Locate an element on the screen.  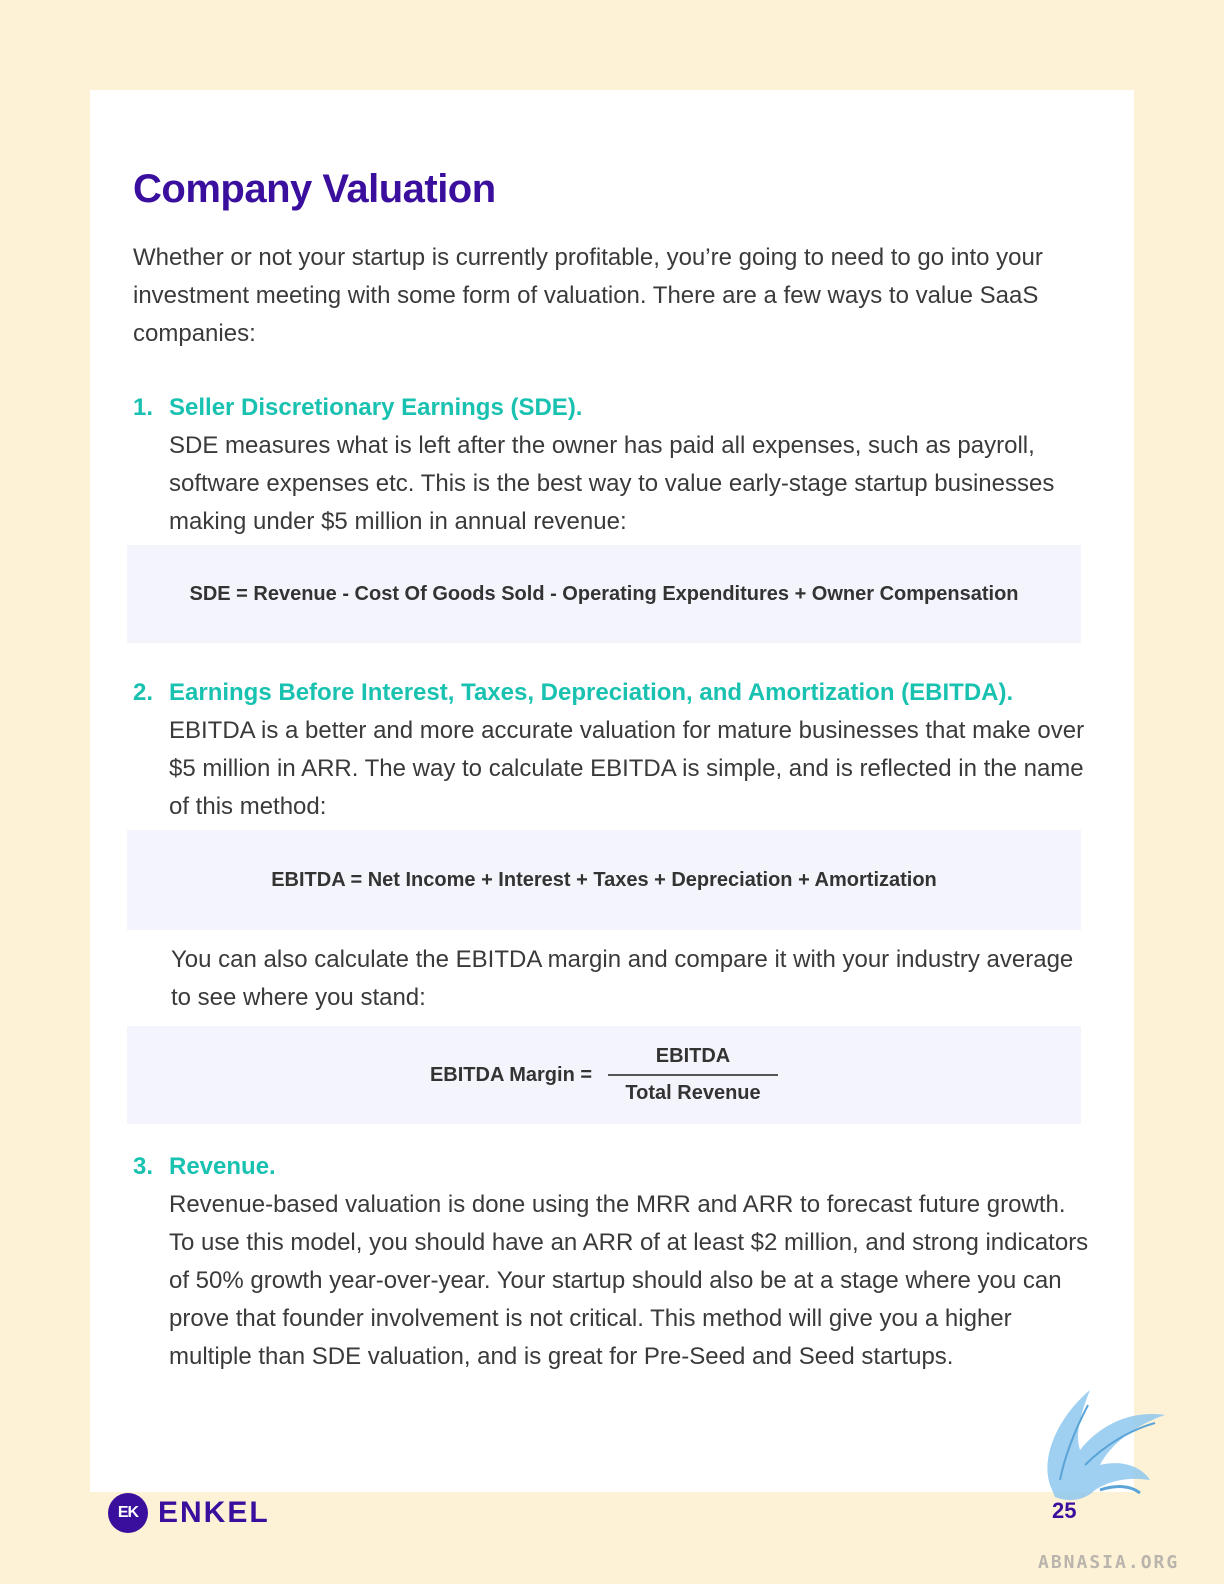
method-3-heading: 3. Revenue. is located at coordinates (204, 1167).